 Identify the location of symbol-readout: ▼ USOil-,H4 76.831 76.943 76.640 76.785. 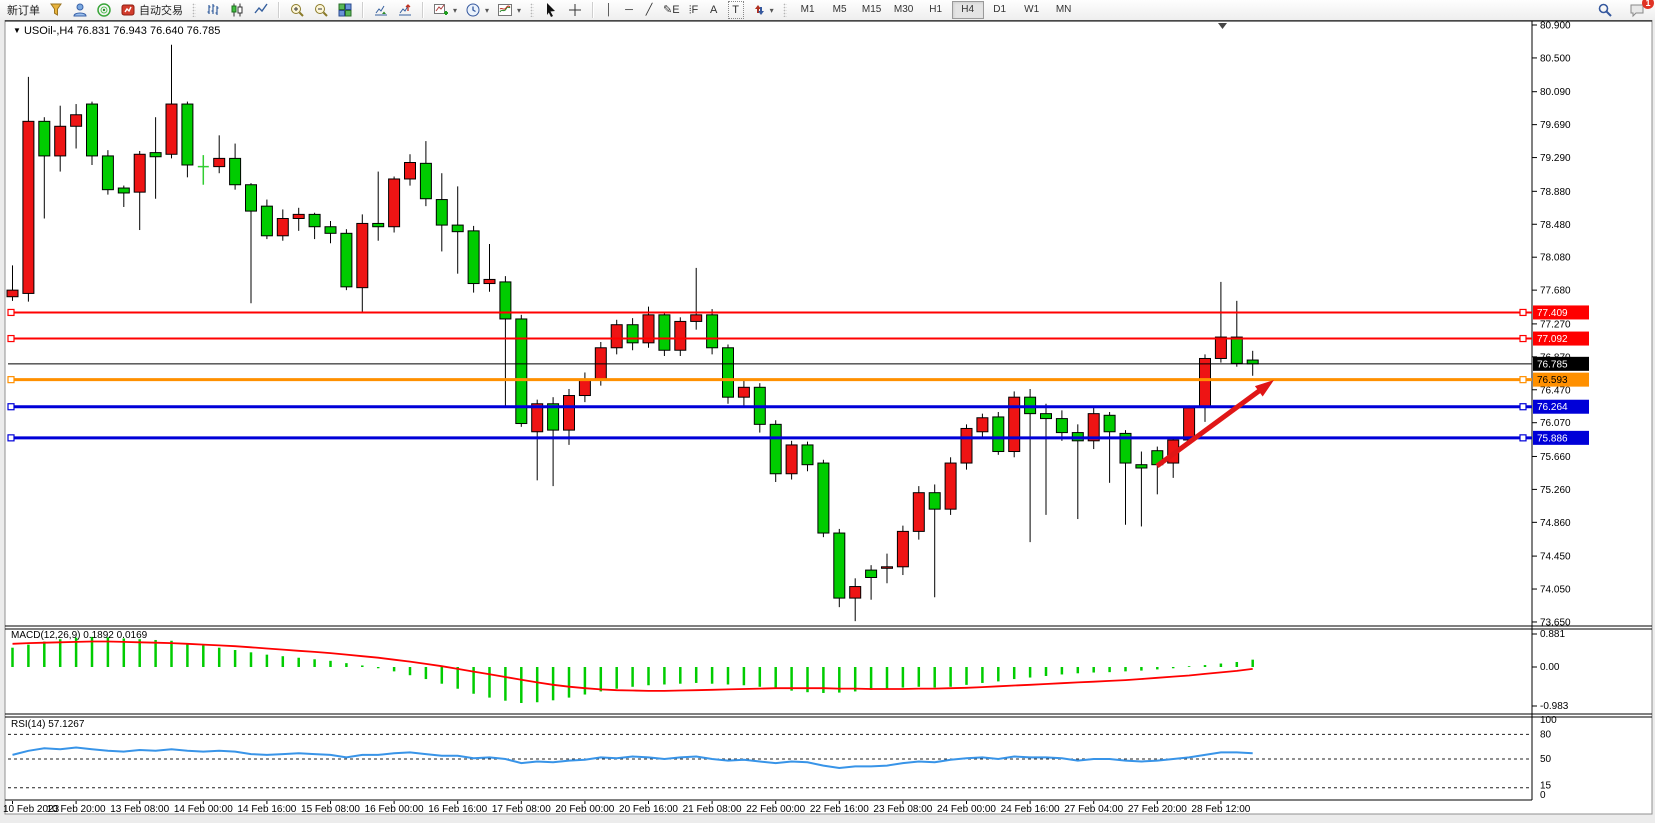
(116, 31).